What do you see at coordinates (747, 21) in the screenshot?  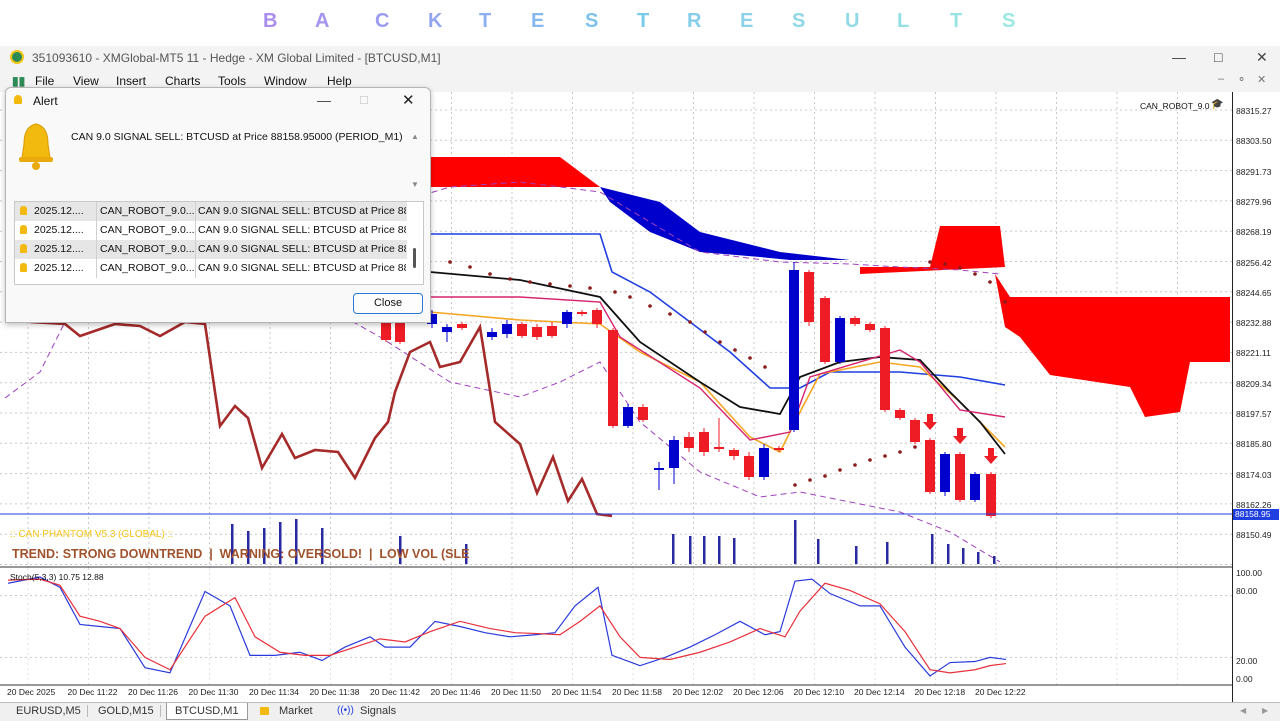 I see `banner-letter: E` at bounding box center [747, 21].